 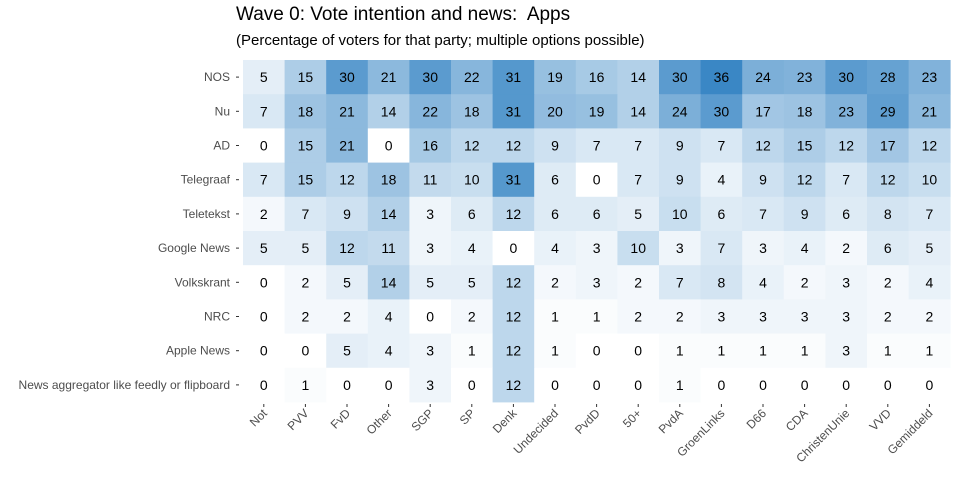 I want to click on column-label: SGP, so click(x=423, y=420).